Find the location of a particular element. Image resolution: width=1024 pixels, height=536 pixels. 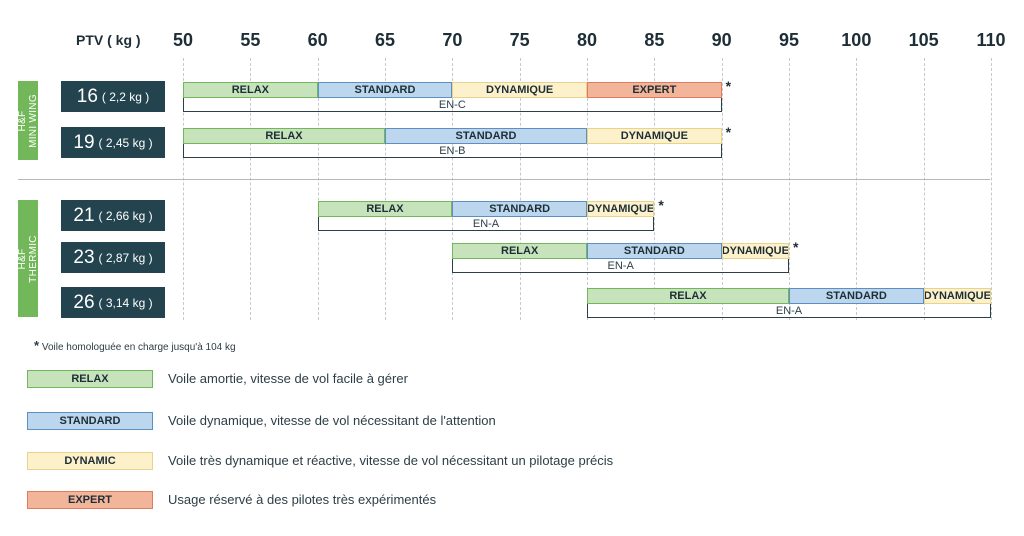

axis-title: PTV ( kg ) is located at coordinates (108, 40).